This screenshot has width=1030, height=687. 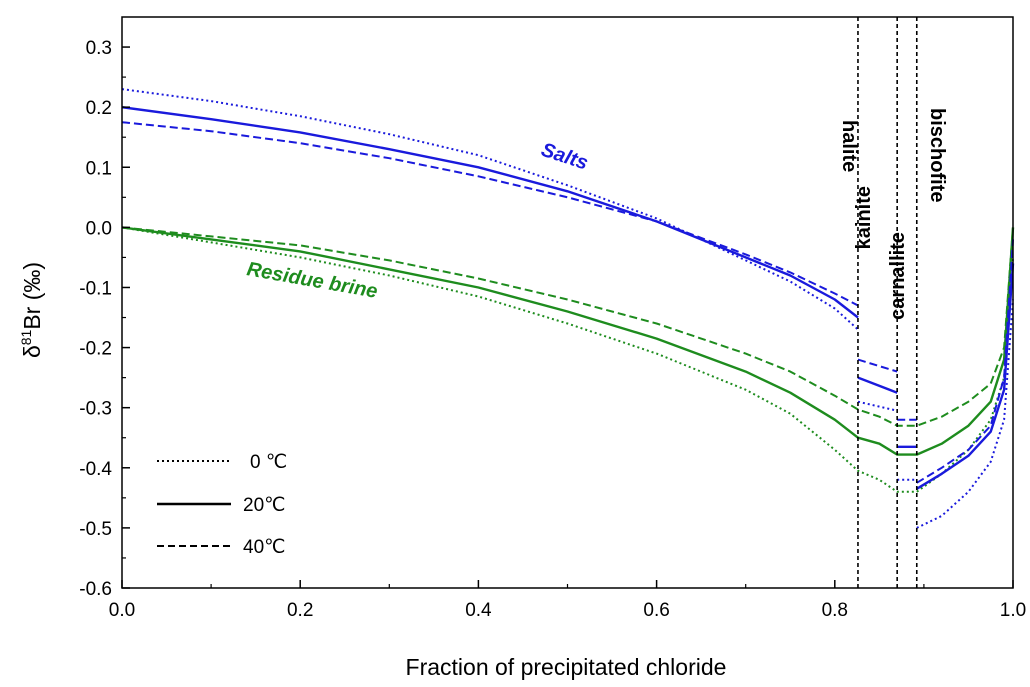 I want to click on y-axis: 0.3 0.2 0.1 0.0 -0.1 -0.2 -0.3 -0.4 -0.5 -0.6, so click(x=104, y=319).